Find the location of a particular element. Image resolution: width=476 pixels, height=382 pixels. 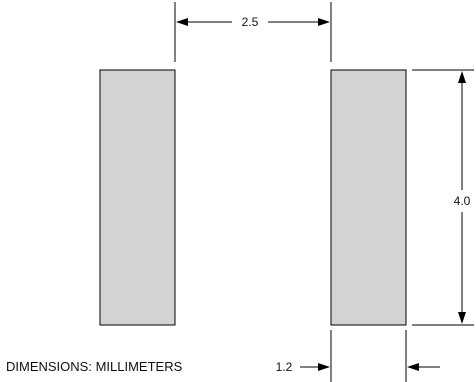

height-dimension: 4.0 is located at coordinates (443, 197).